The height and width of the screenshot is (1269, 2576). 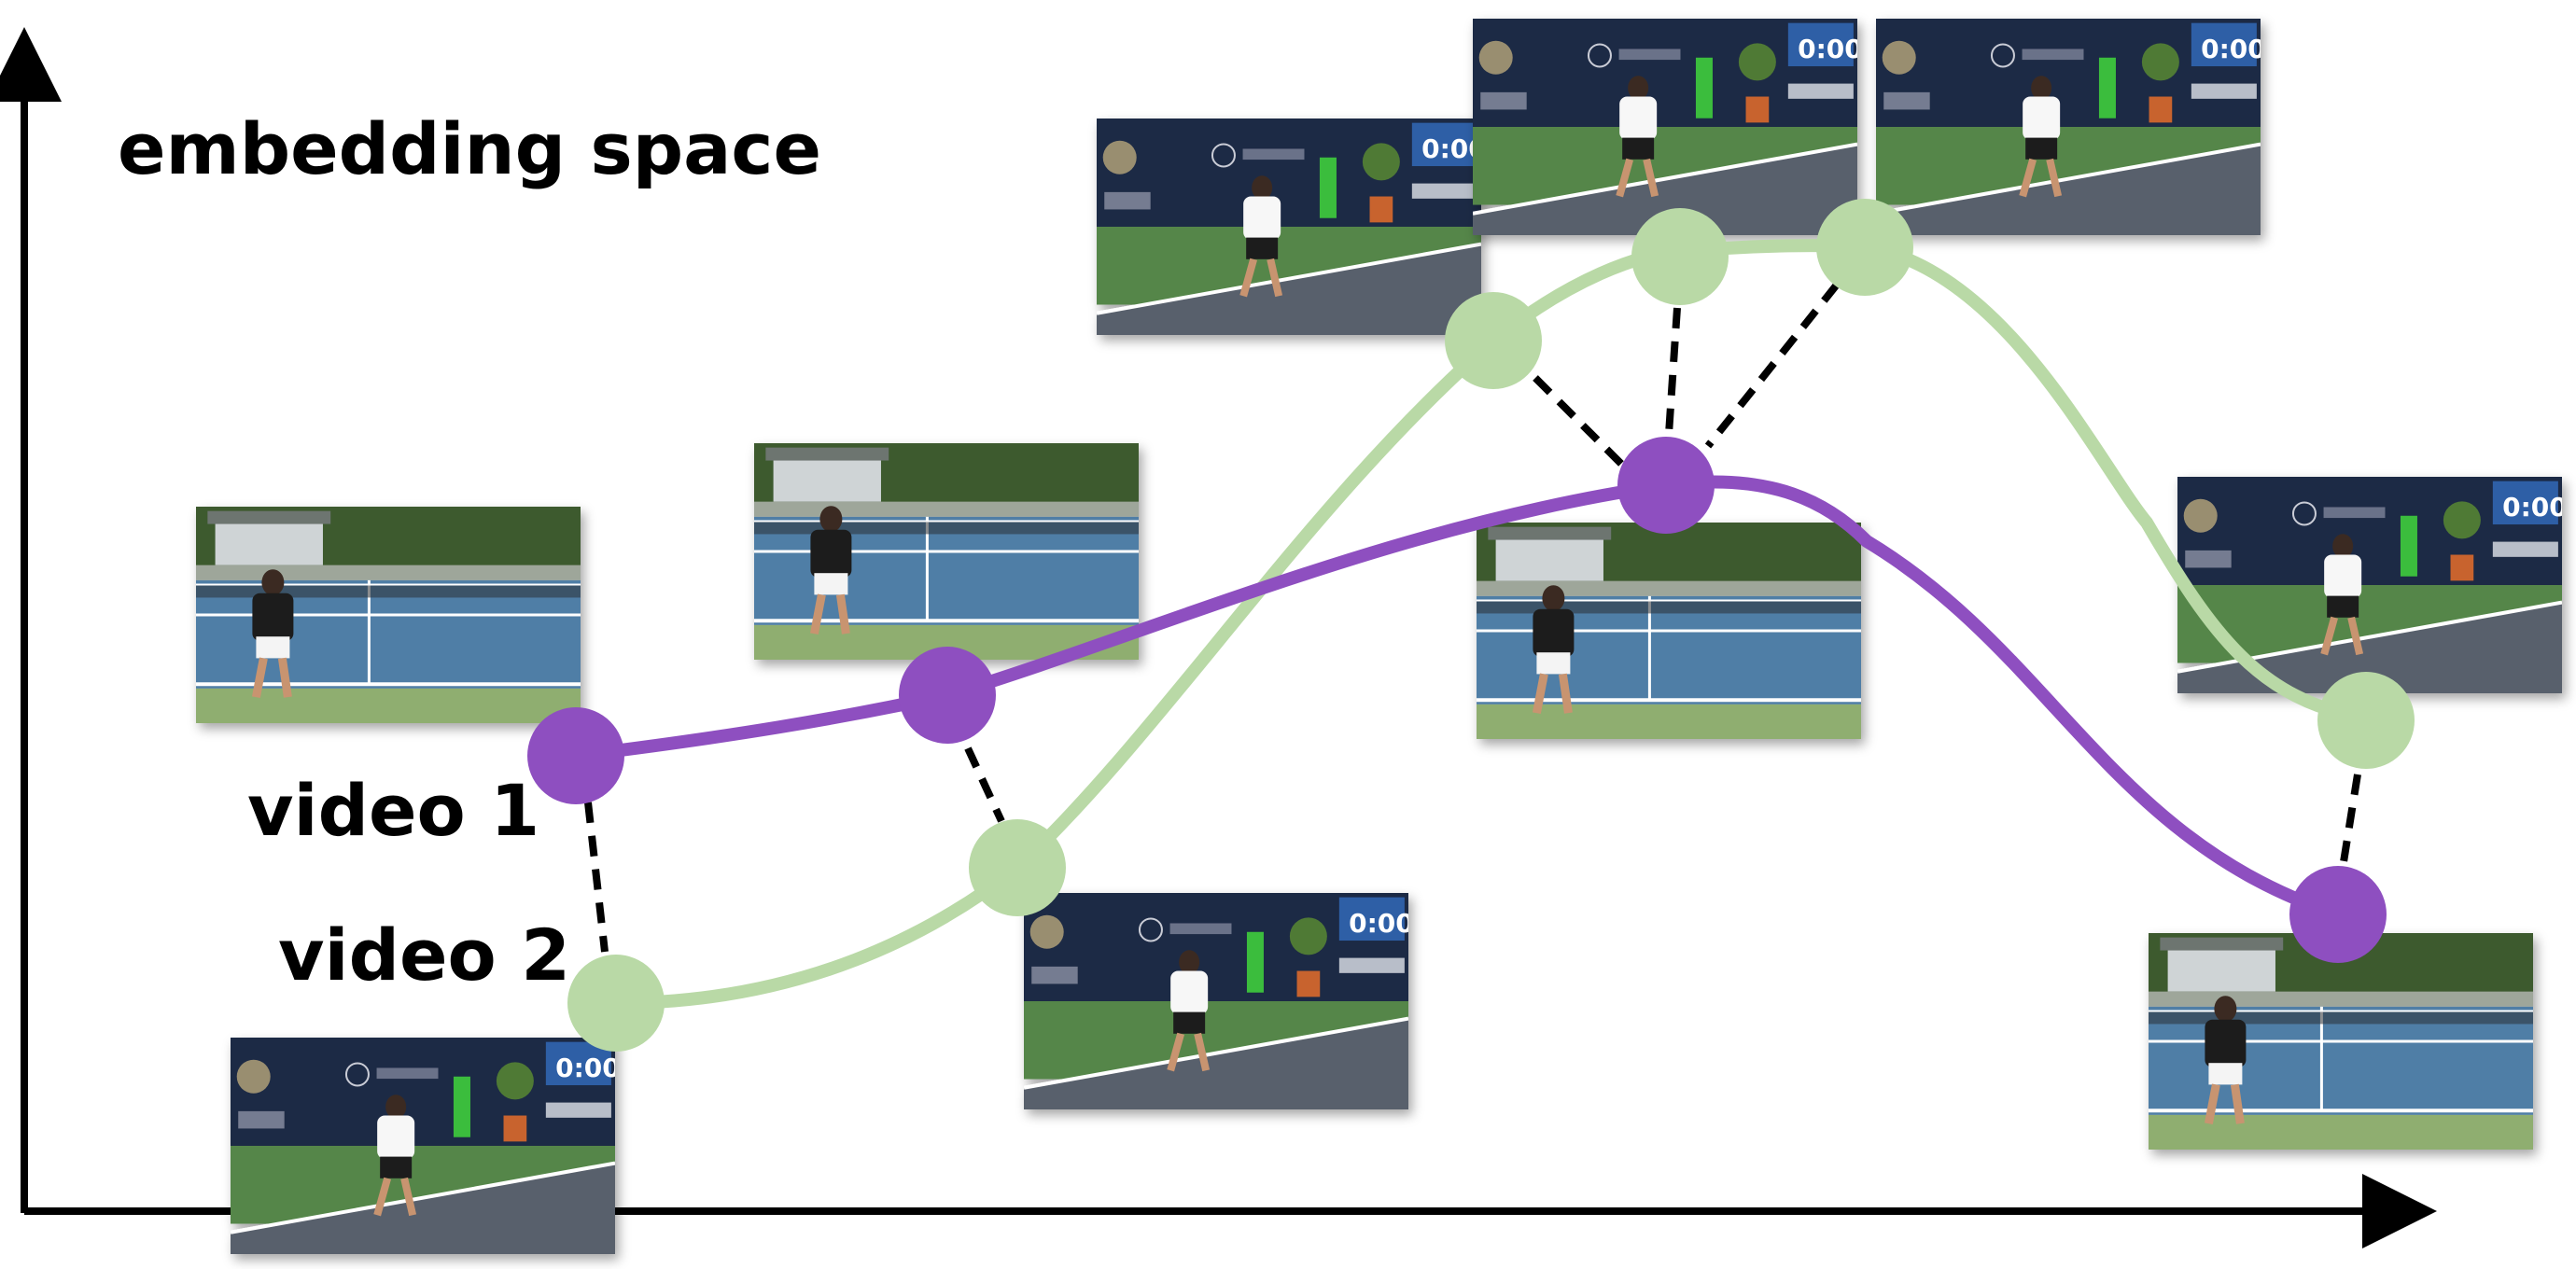 I want to click on diagram-title: embedding space, so click(x=469, y=148).